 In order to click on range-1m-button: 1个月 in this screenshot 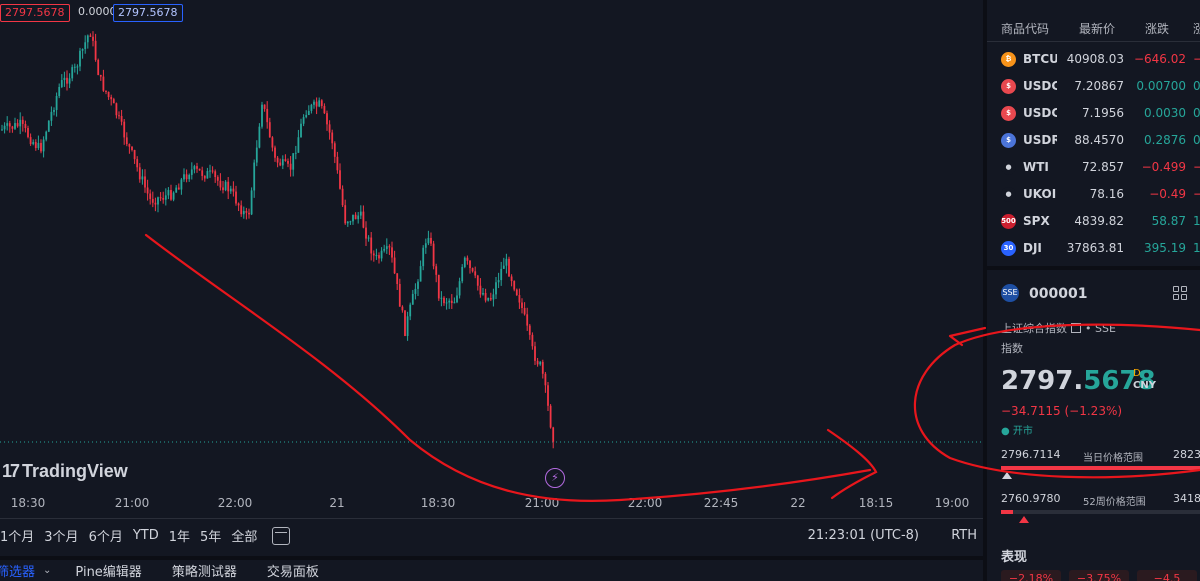, I will do `click(17, 537)`.